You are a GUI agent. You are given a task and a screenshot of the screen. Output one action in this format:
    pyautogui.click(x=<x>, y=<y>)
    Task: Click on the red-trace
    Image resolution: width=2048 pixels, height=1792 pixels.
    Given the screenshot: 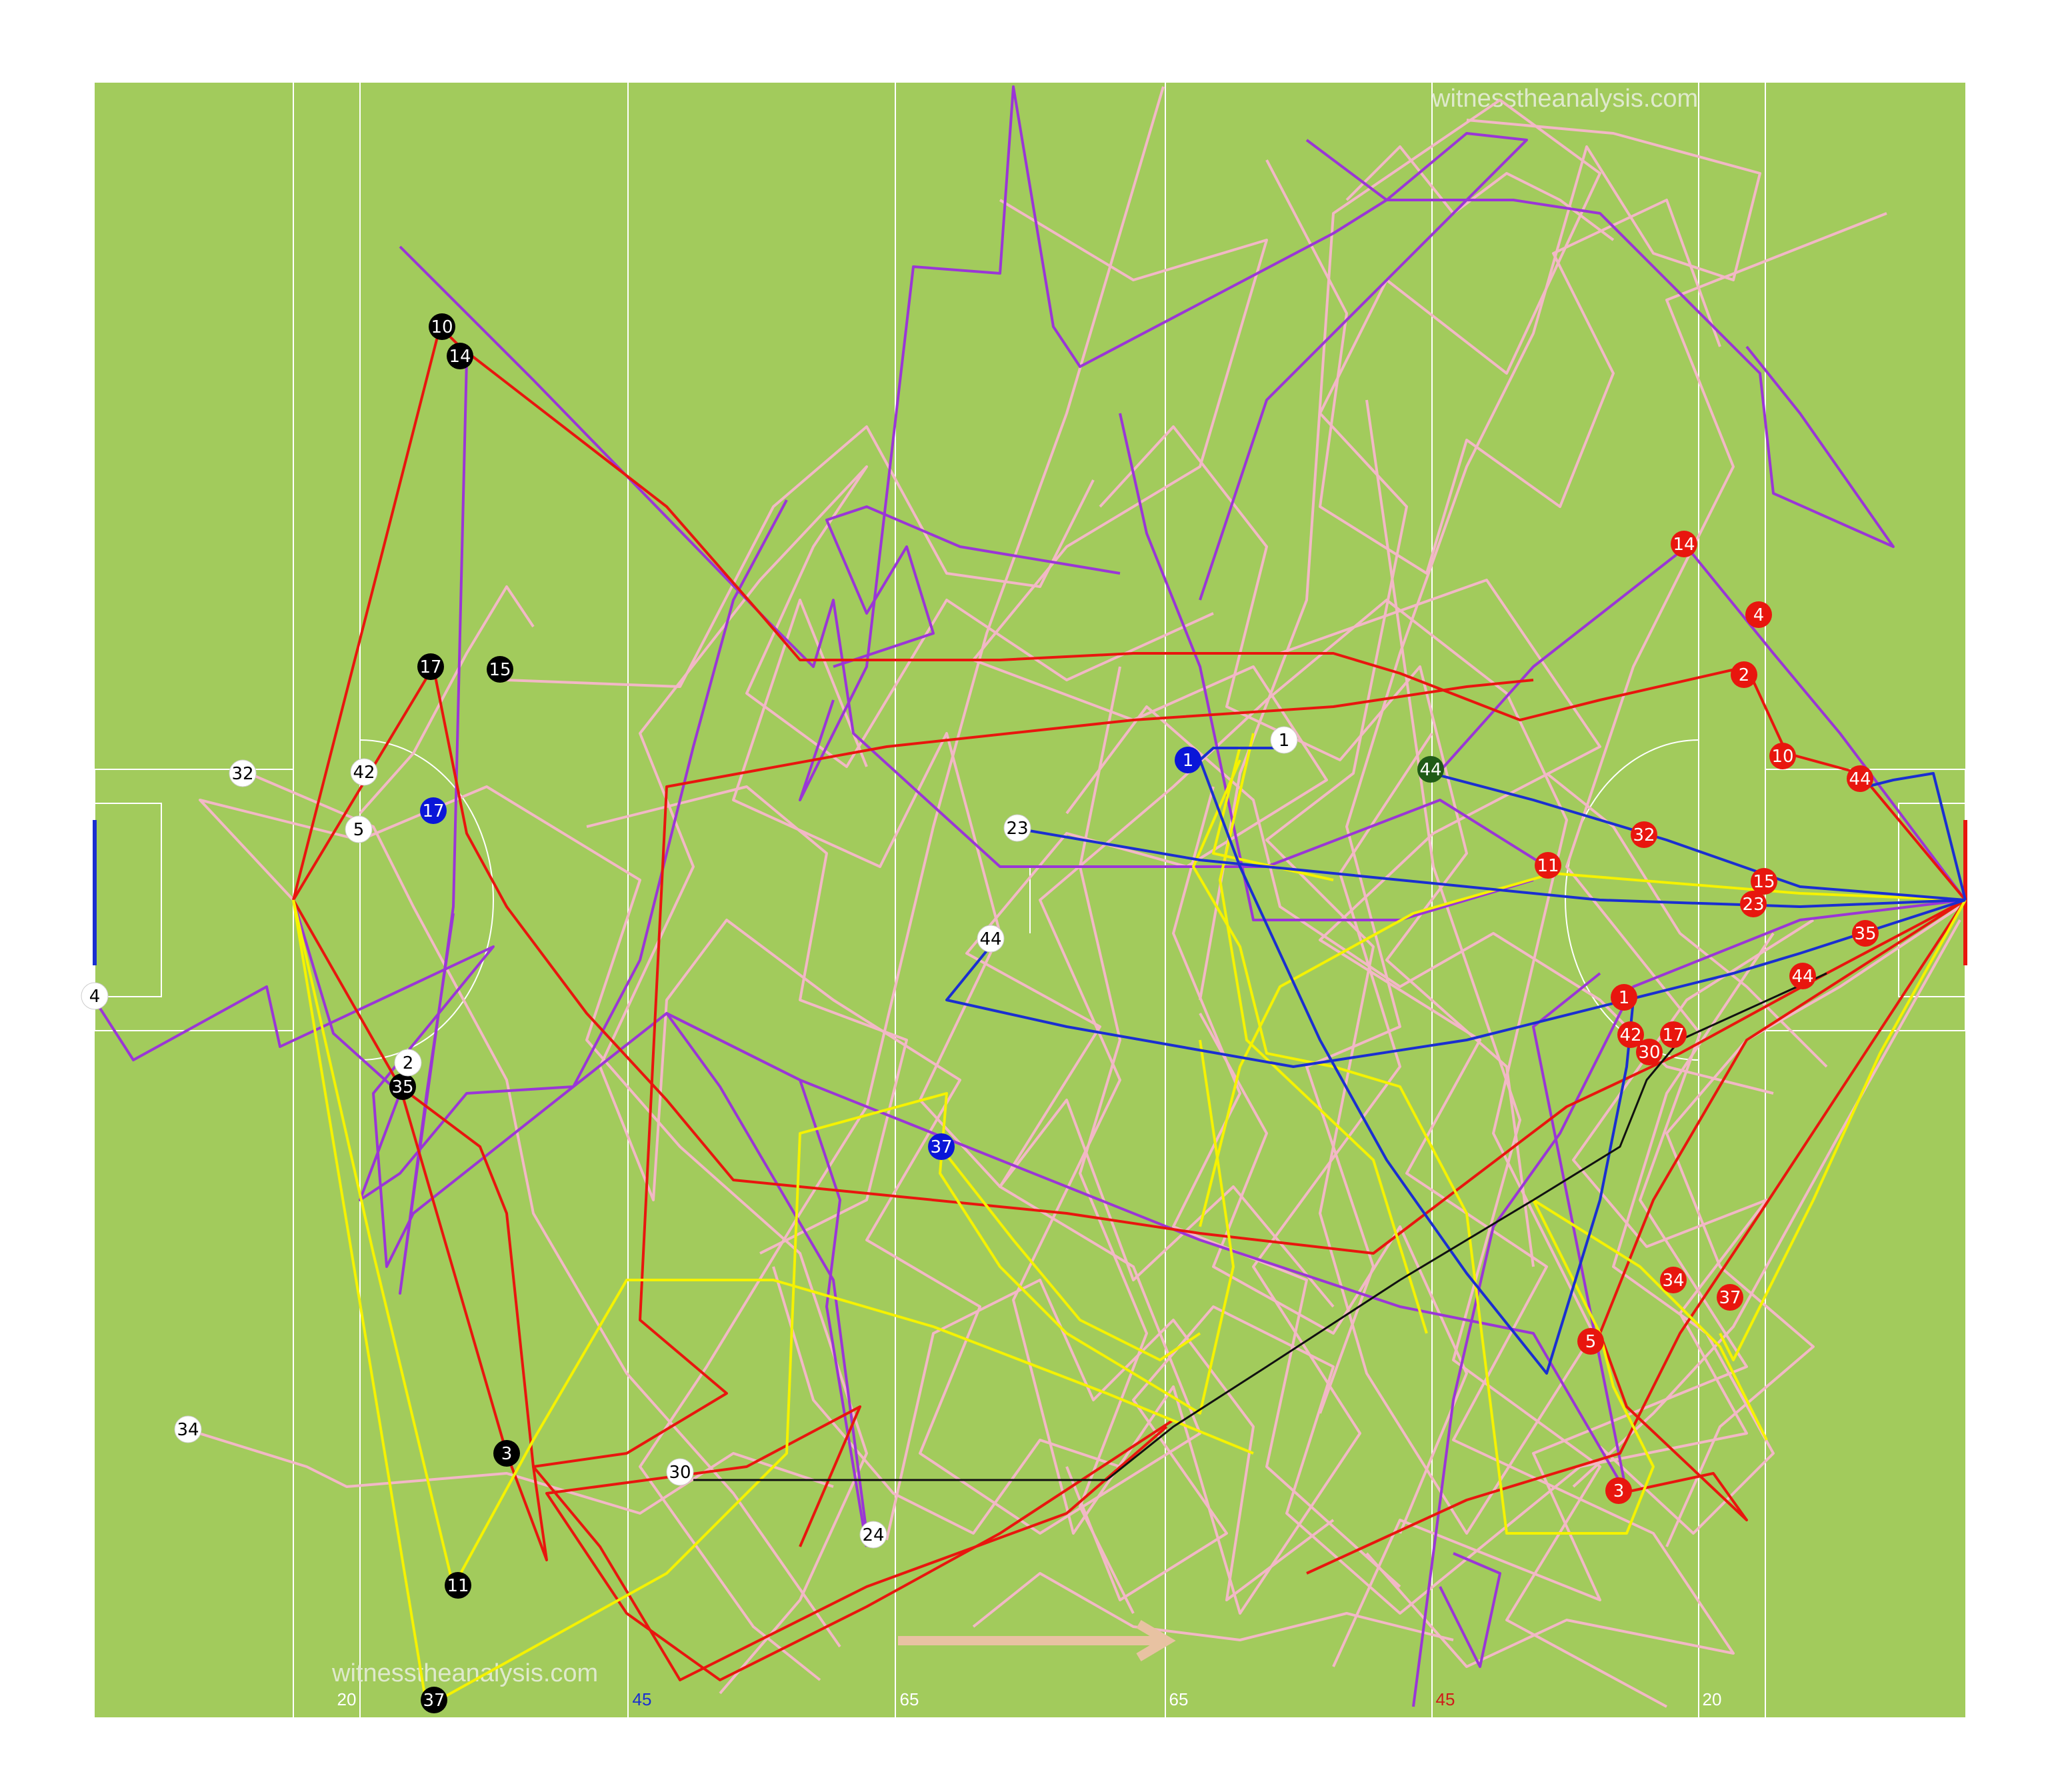 What is the action you would take?
    pyautogui.click(x=860, y=1543)
    